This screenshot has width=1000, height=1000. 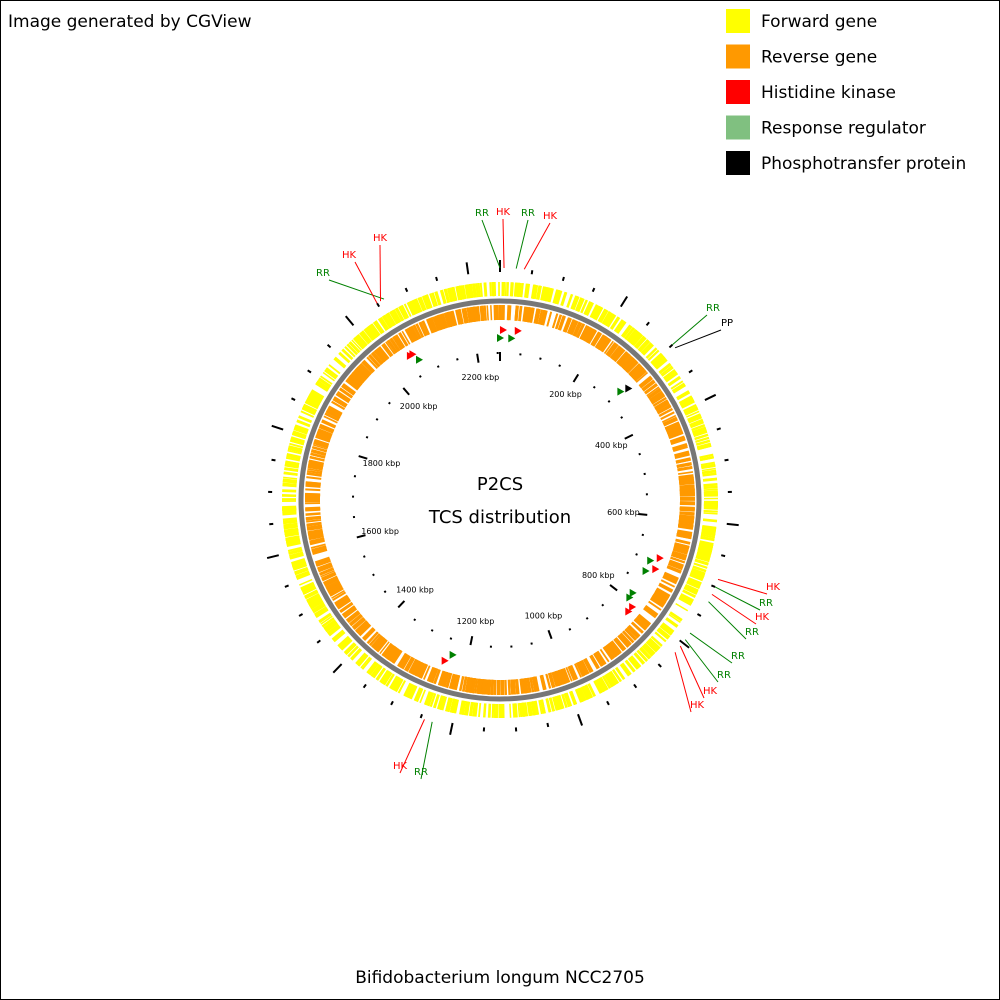 I want to click on tick-label: 1400 kbp, so click(x=415, y=590).